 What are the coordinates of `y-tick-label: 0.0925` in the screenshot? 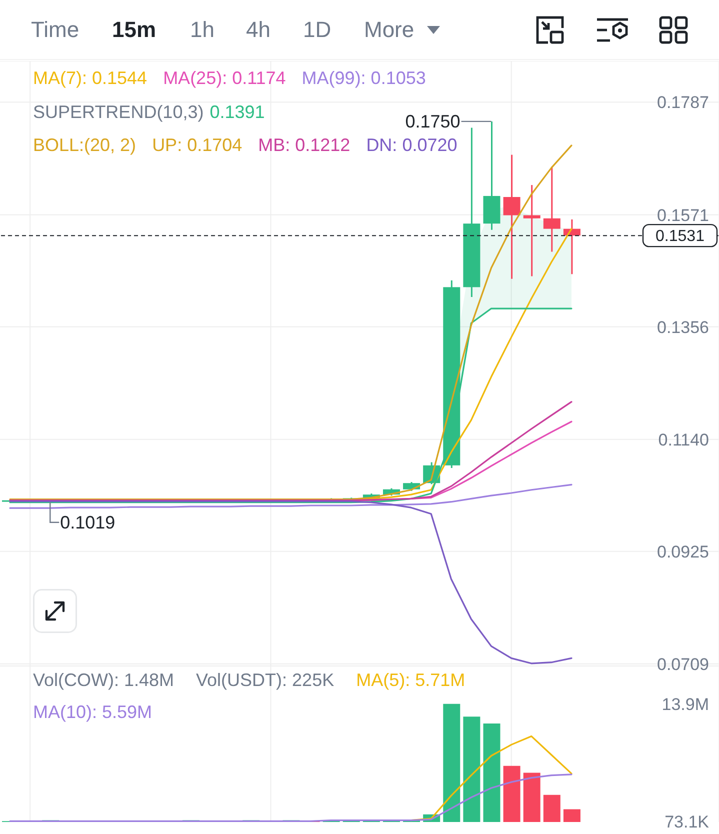 It's located at (683, 552).